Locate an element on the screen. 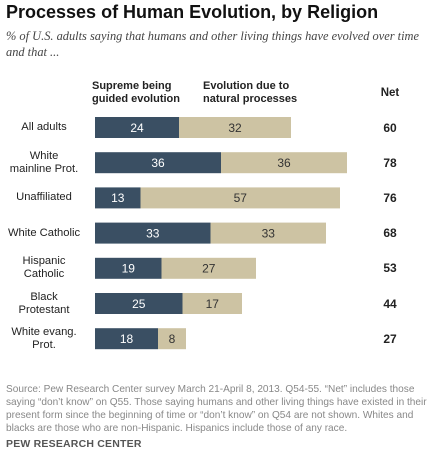 The height and width of the screenshot is (459, 435). row-label-6: White evang. Prot. is located at coordinates (44, 339).